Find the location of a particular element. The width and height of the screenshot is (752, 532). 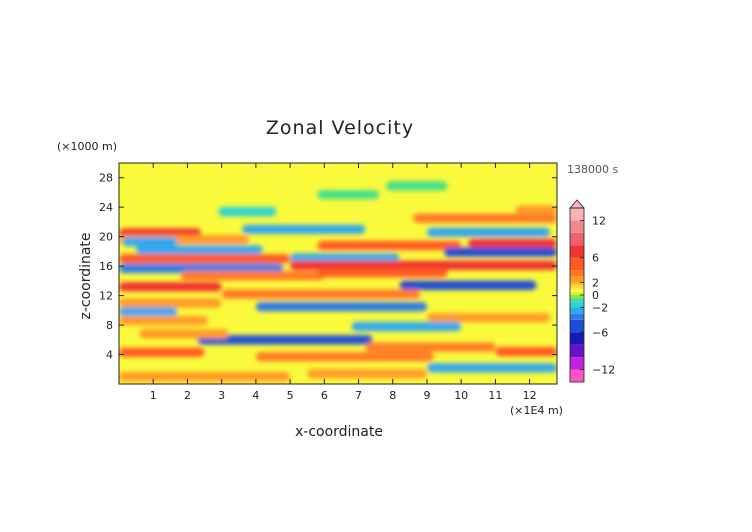

colorbar-label: −12 is located at coordinates (603, 370).